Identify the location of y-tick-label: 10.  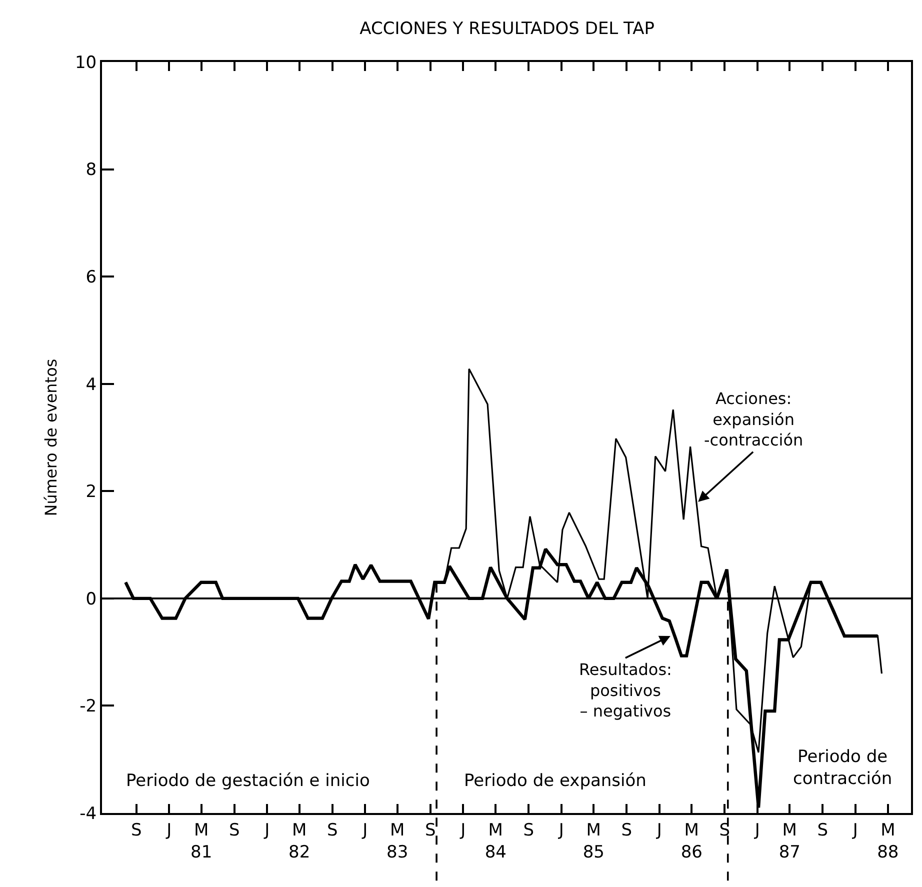
(85, 62).